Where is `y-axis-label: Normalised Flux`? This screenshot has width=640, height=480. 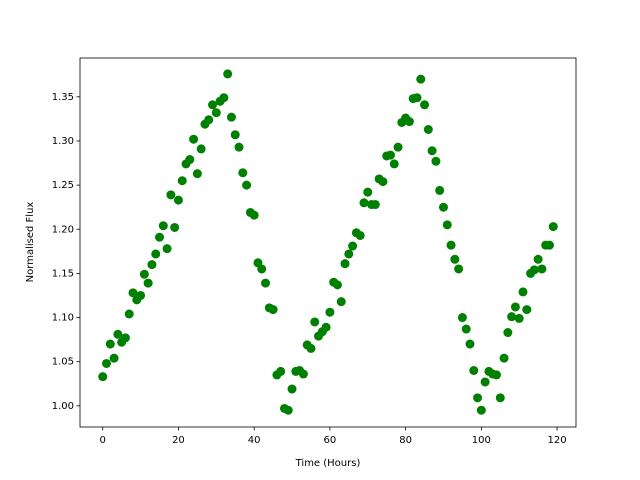 y-axis-label: Normalised Flux is located at coordinates (30, 242).